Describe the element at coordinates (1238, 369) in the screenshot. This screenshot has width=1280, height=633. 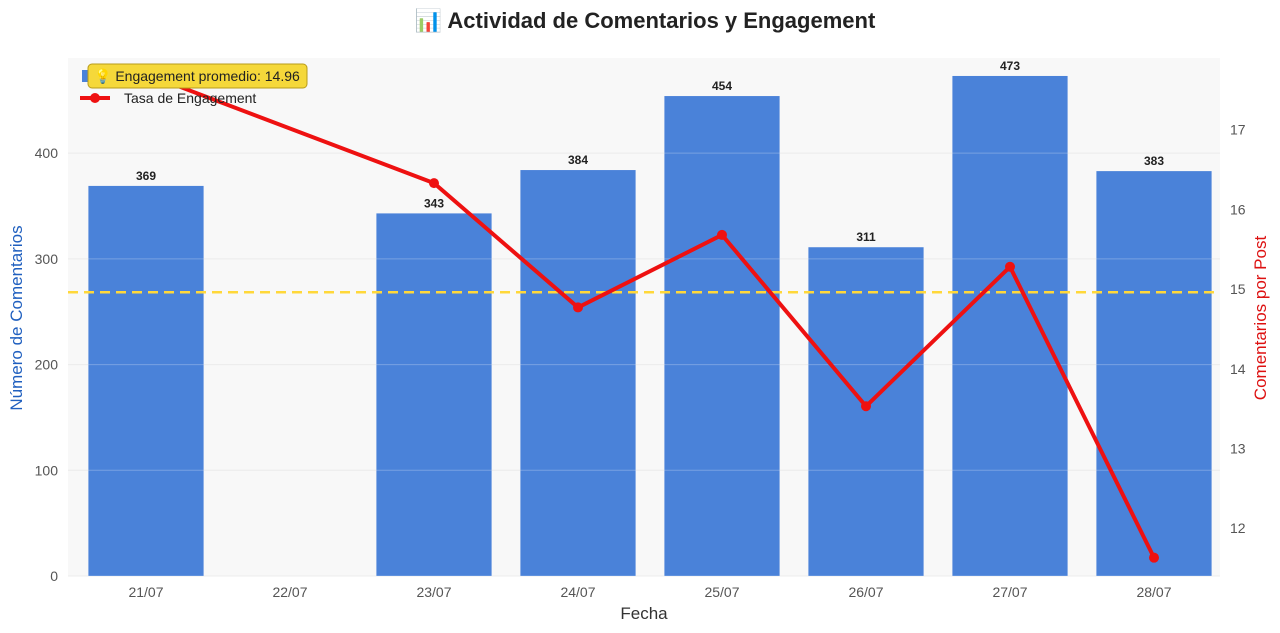
I see `y2-tick-label: 14` at that location.